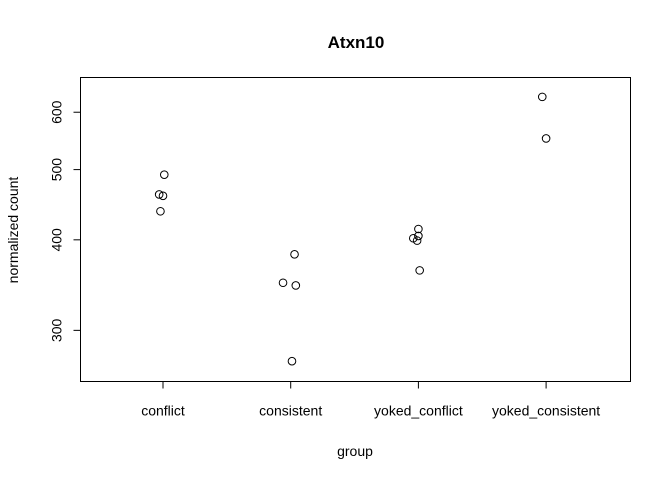  I want to click on x-tick-label: consistent, so click(290, 411).